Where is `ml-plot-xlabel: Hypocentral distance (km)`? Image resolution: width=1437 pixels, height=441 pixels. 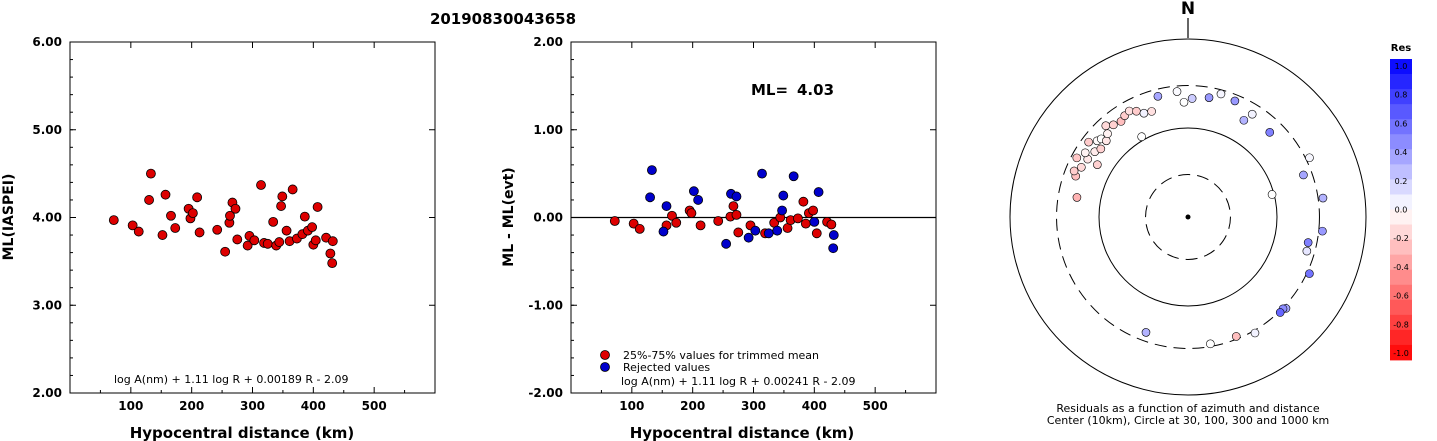
ml-plot-xlabel: Hypocentral distance (km) is located at coordinates (242, 432).